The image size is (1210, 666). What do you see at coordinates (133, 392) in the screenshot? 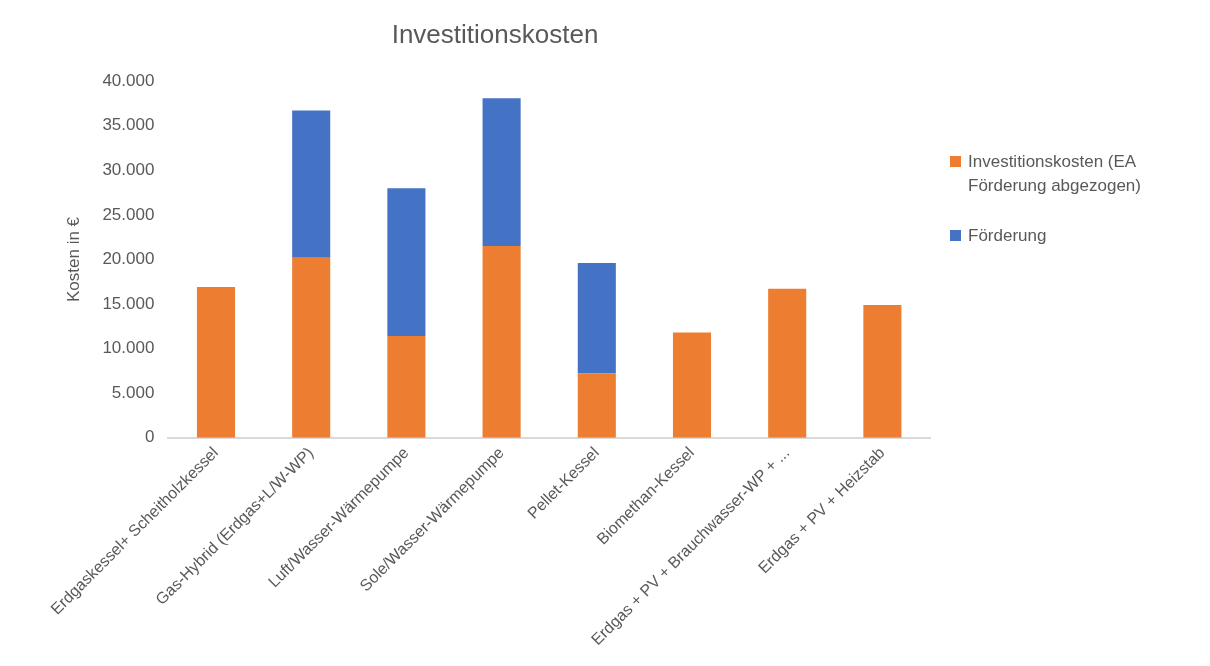
I see `y-tick-label: 5.000` at bounding box center [133, 392].